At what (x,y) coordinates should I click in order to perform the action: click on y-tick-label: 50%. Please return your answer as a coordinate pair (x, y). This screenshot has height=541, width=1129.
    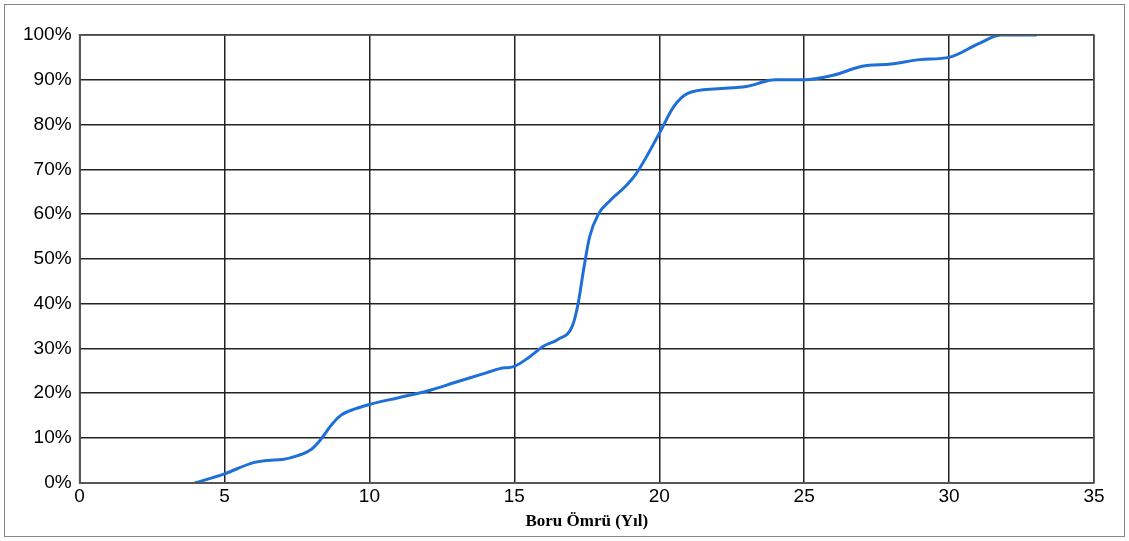
    Looking at the image, I should click on (52, 258).